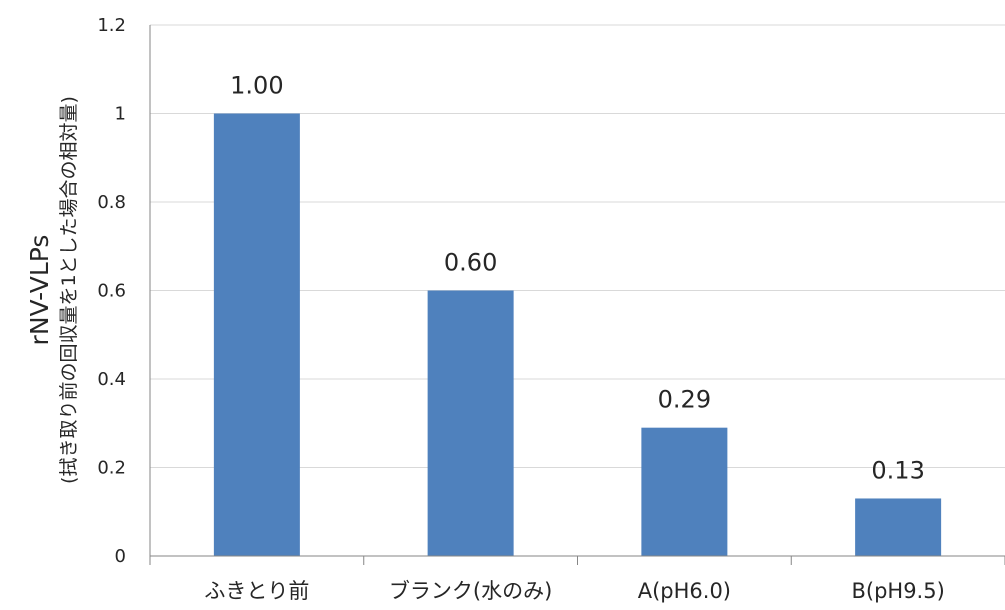 The height and width of the screenshot is (610, 1005). I want to click on data-label: 0.13, so click(897, 470).